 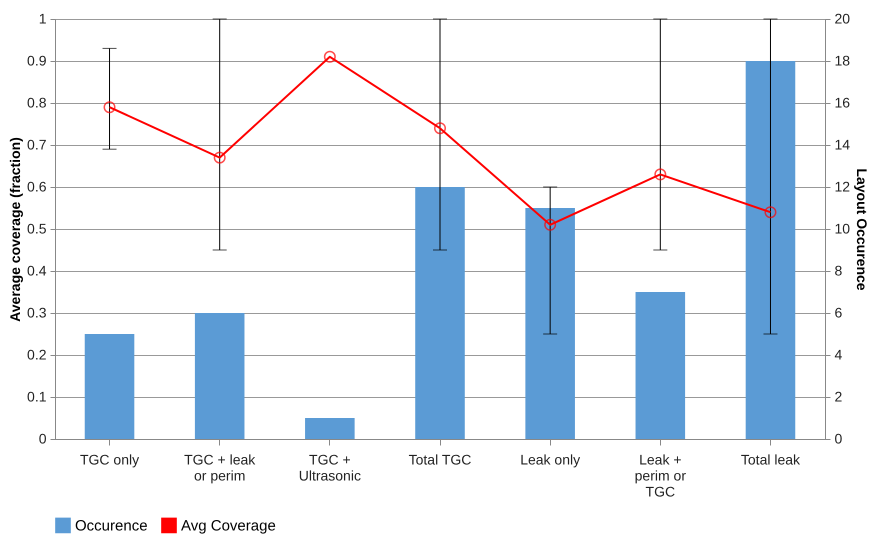 What do you see at coordinates (37, 396) in the screenshot?
I see `y-tick-label: 0.1` at bounding box center [37, 396].